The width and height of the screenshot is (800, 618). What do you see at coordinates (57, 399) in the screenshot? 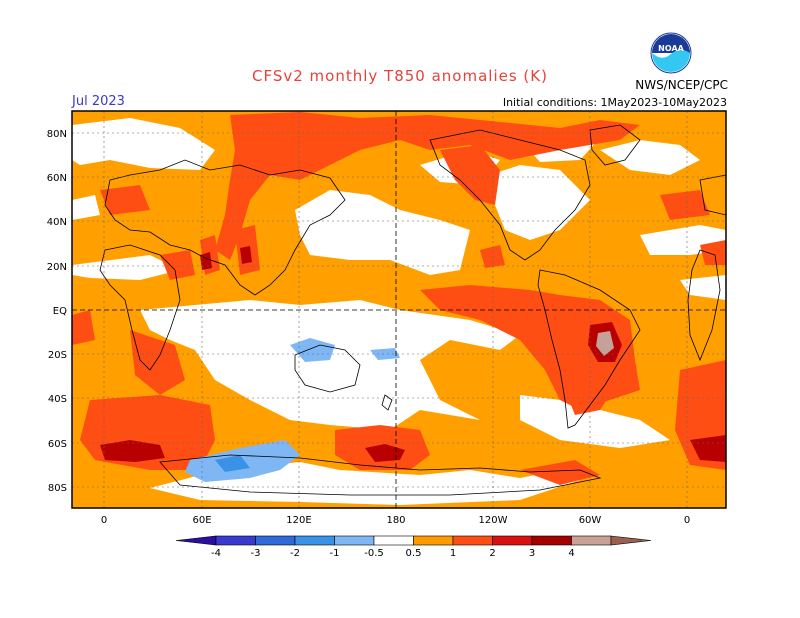
I see `lat-label: 40S` at bounding box center [57, 399].